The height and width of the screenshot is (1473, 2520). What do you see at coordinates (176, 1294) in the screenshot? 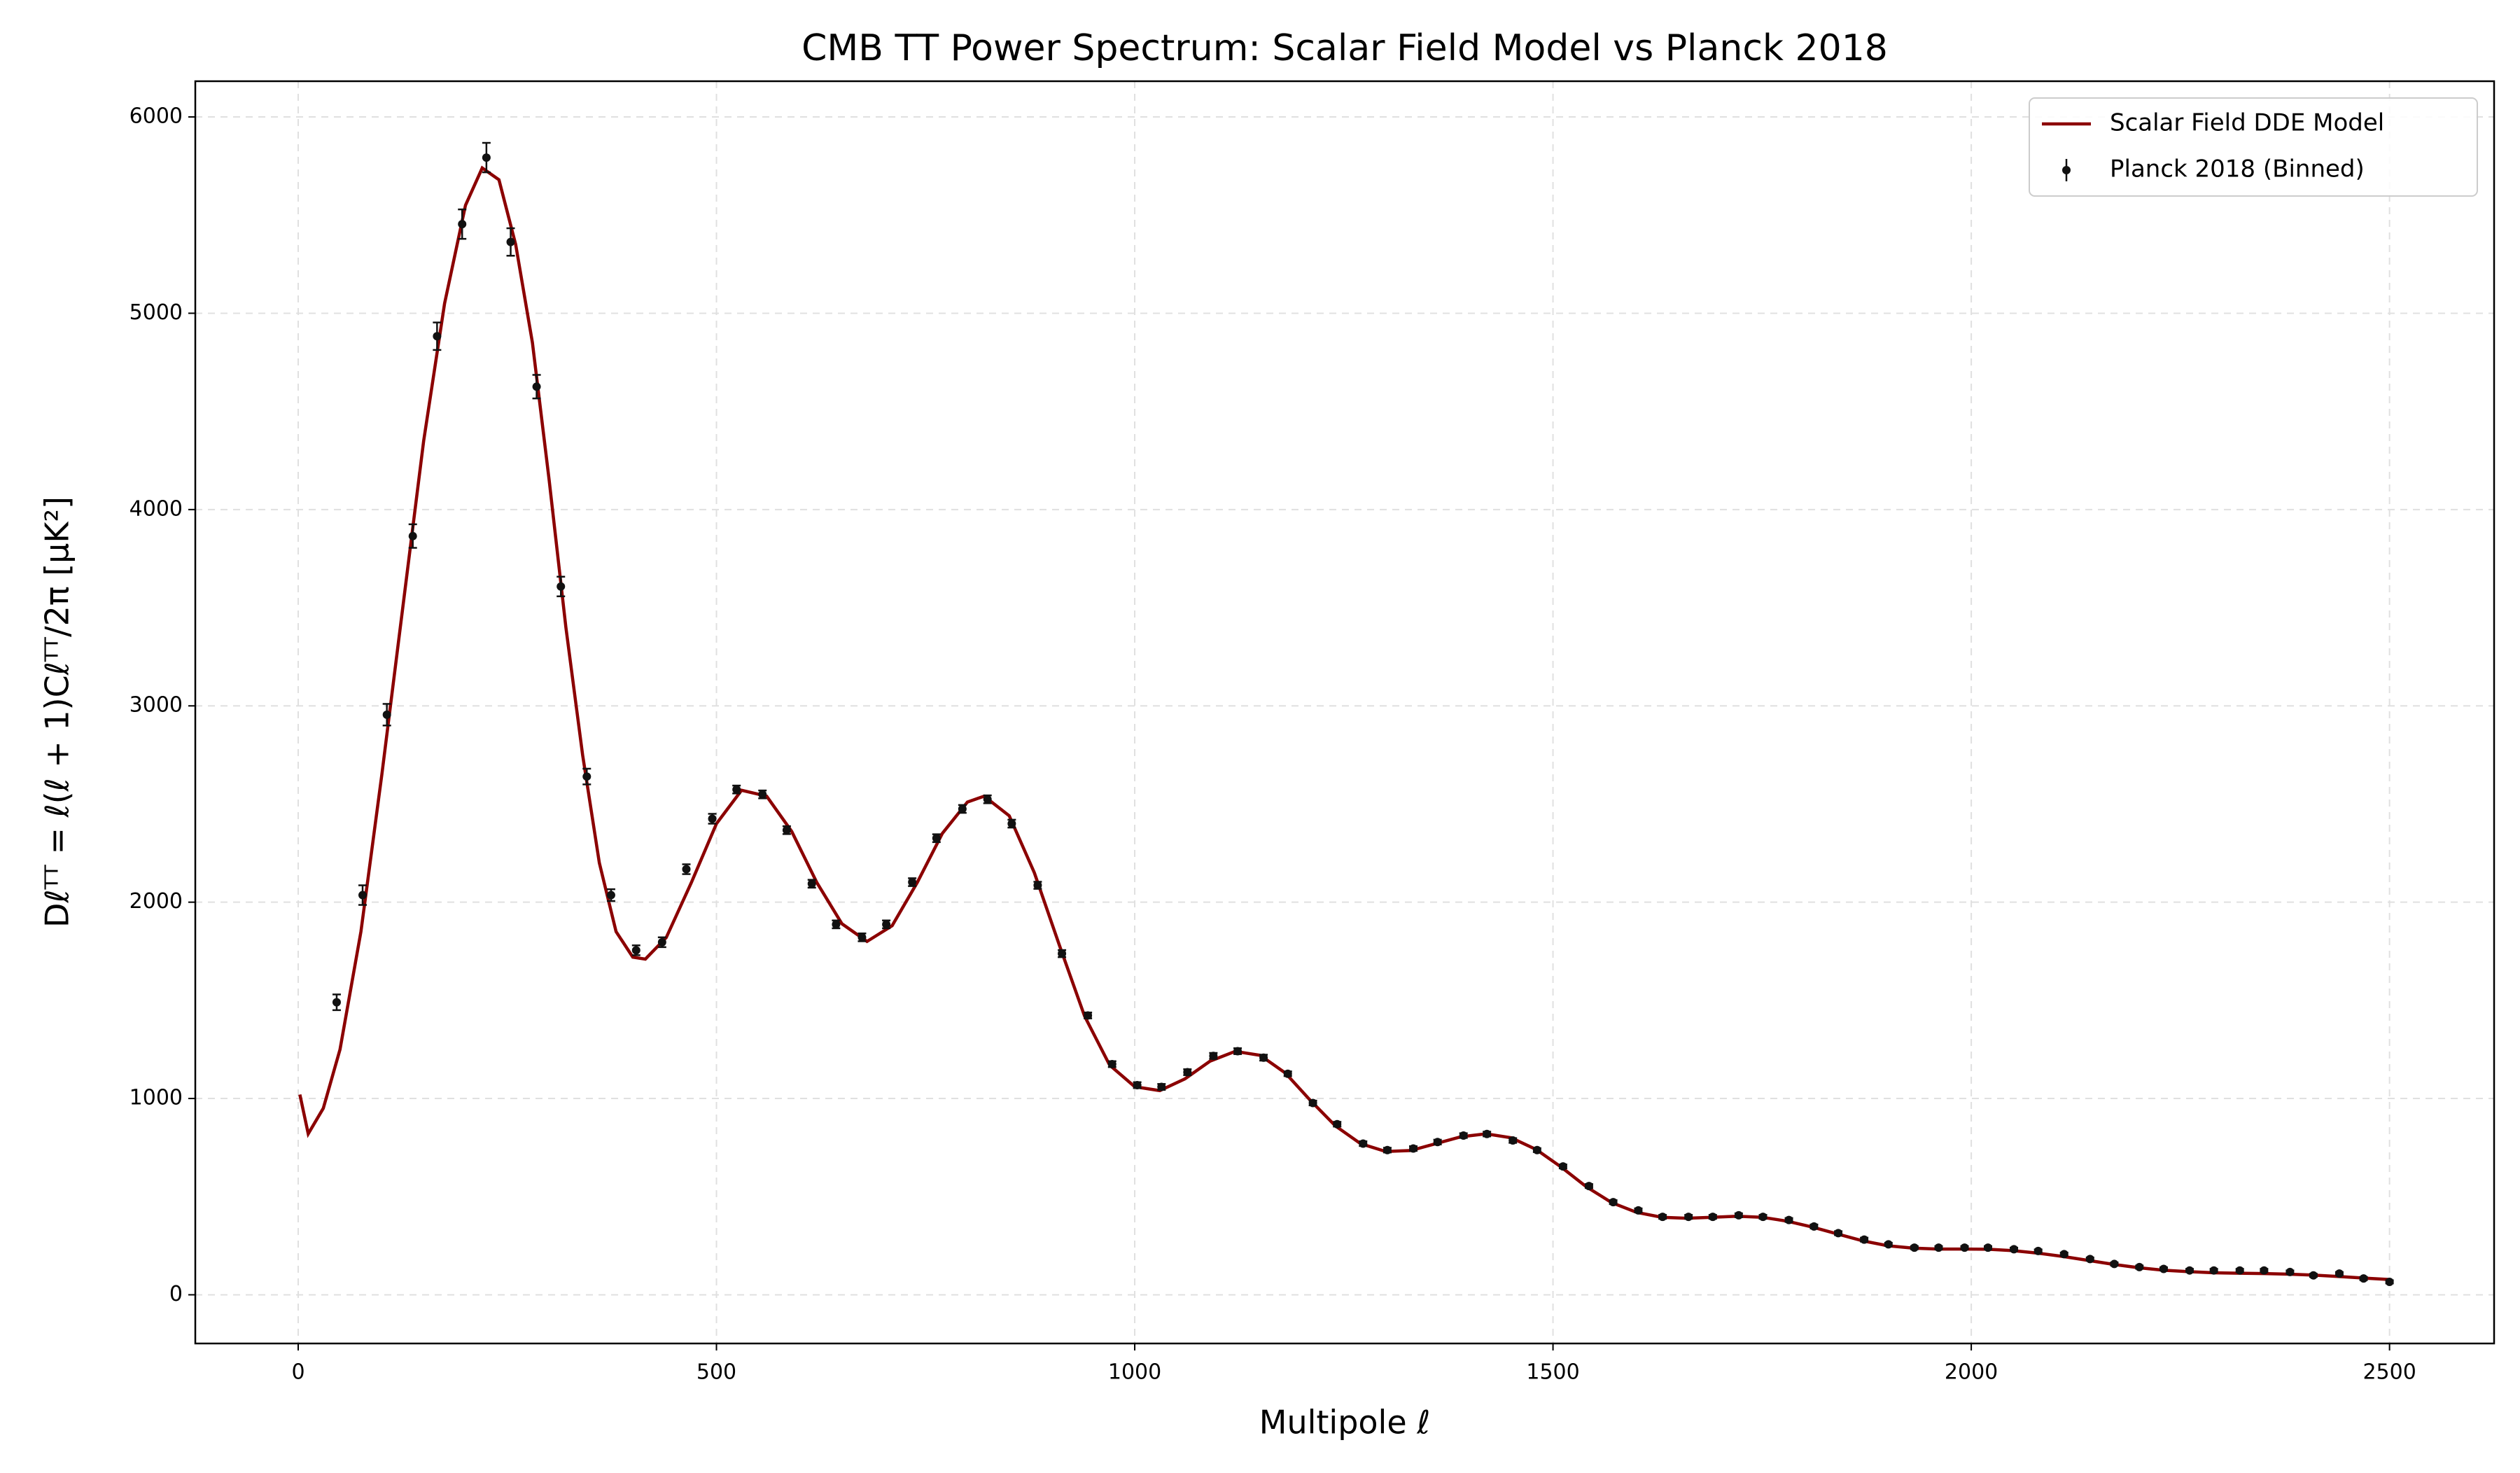
I see `y-tick-label: 0` at bounding box center [176, 1294].